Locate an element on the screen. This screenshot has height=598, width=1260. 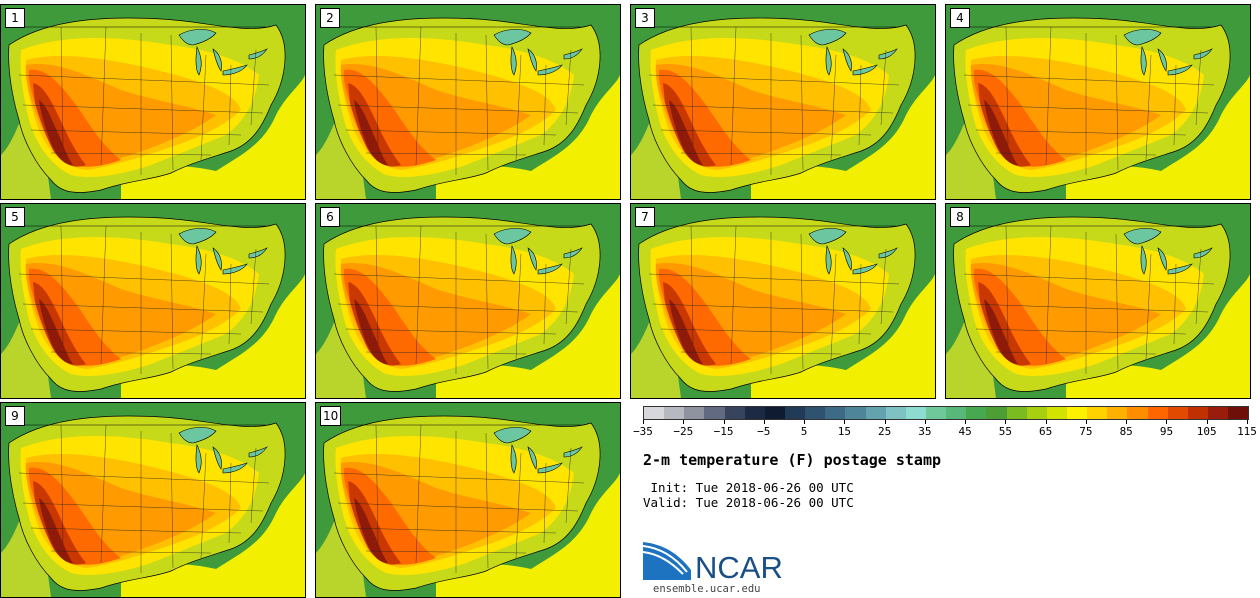
colorbar-tick-label: 105 is located at coordinates (1206, 431).